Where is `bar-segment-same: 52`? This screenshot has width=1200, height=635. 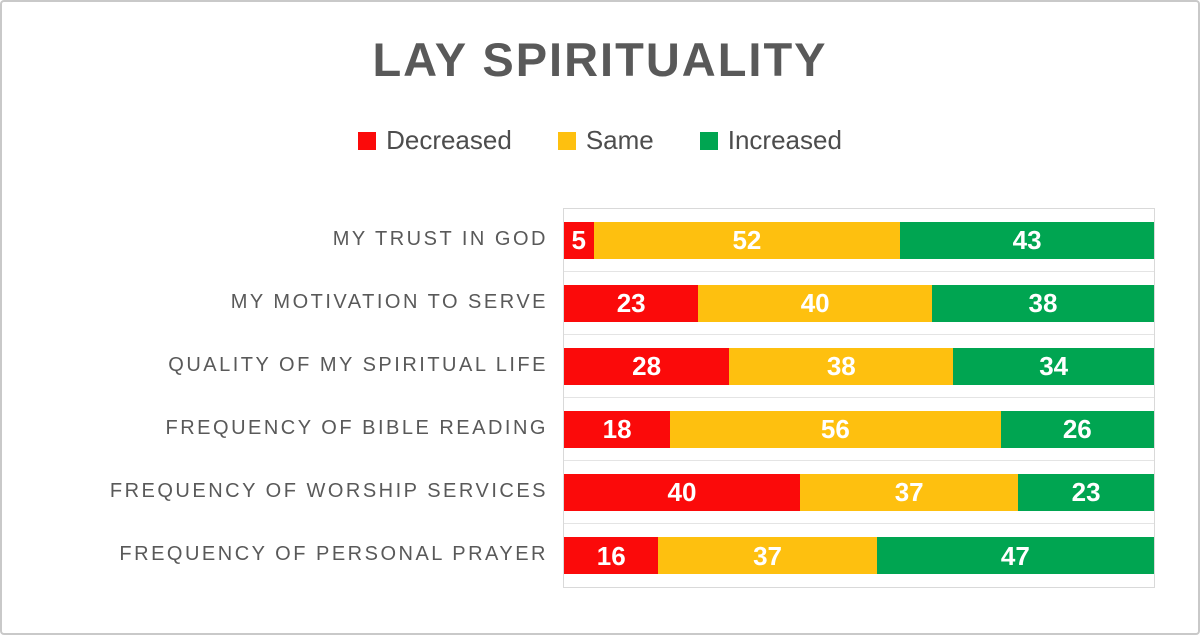
bar-segment-same: 52 is located at coordinates (747, 240).